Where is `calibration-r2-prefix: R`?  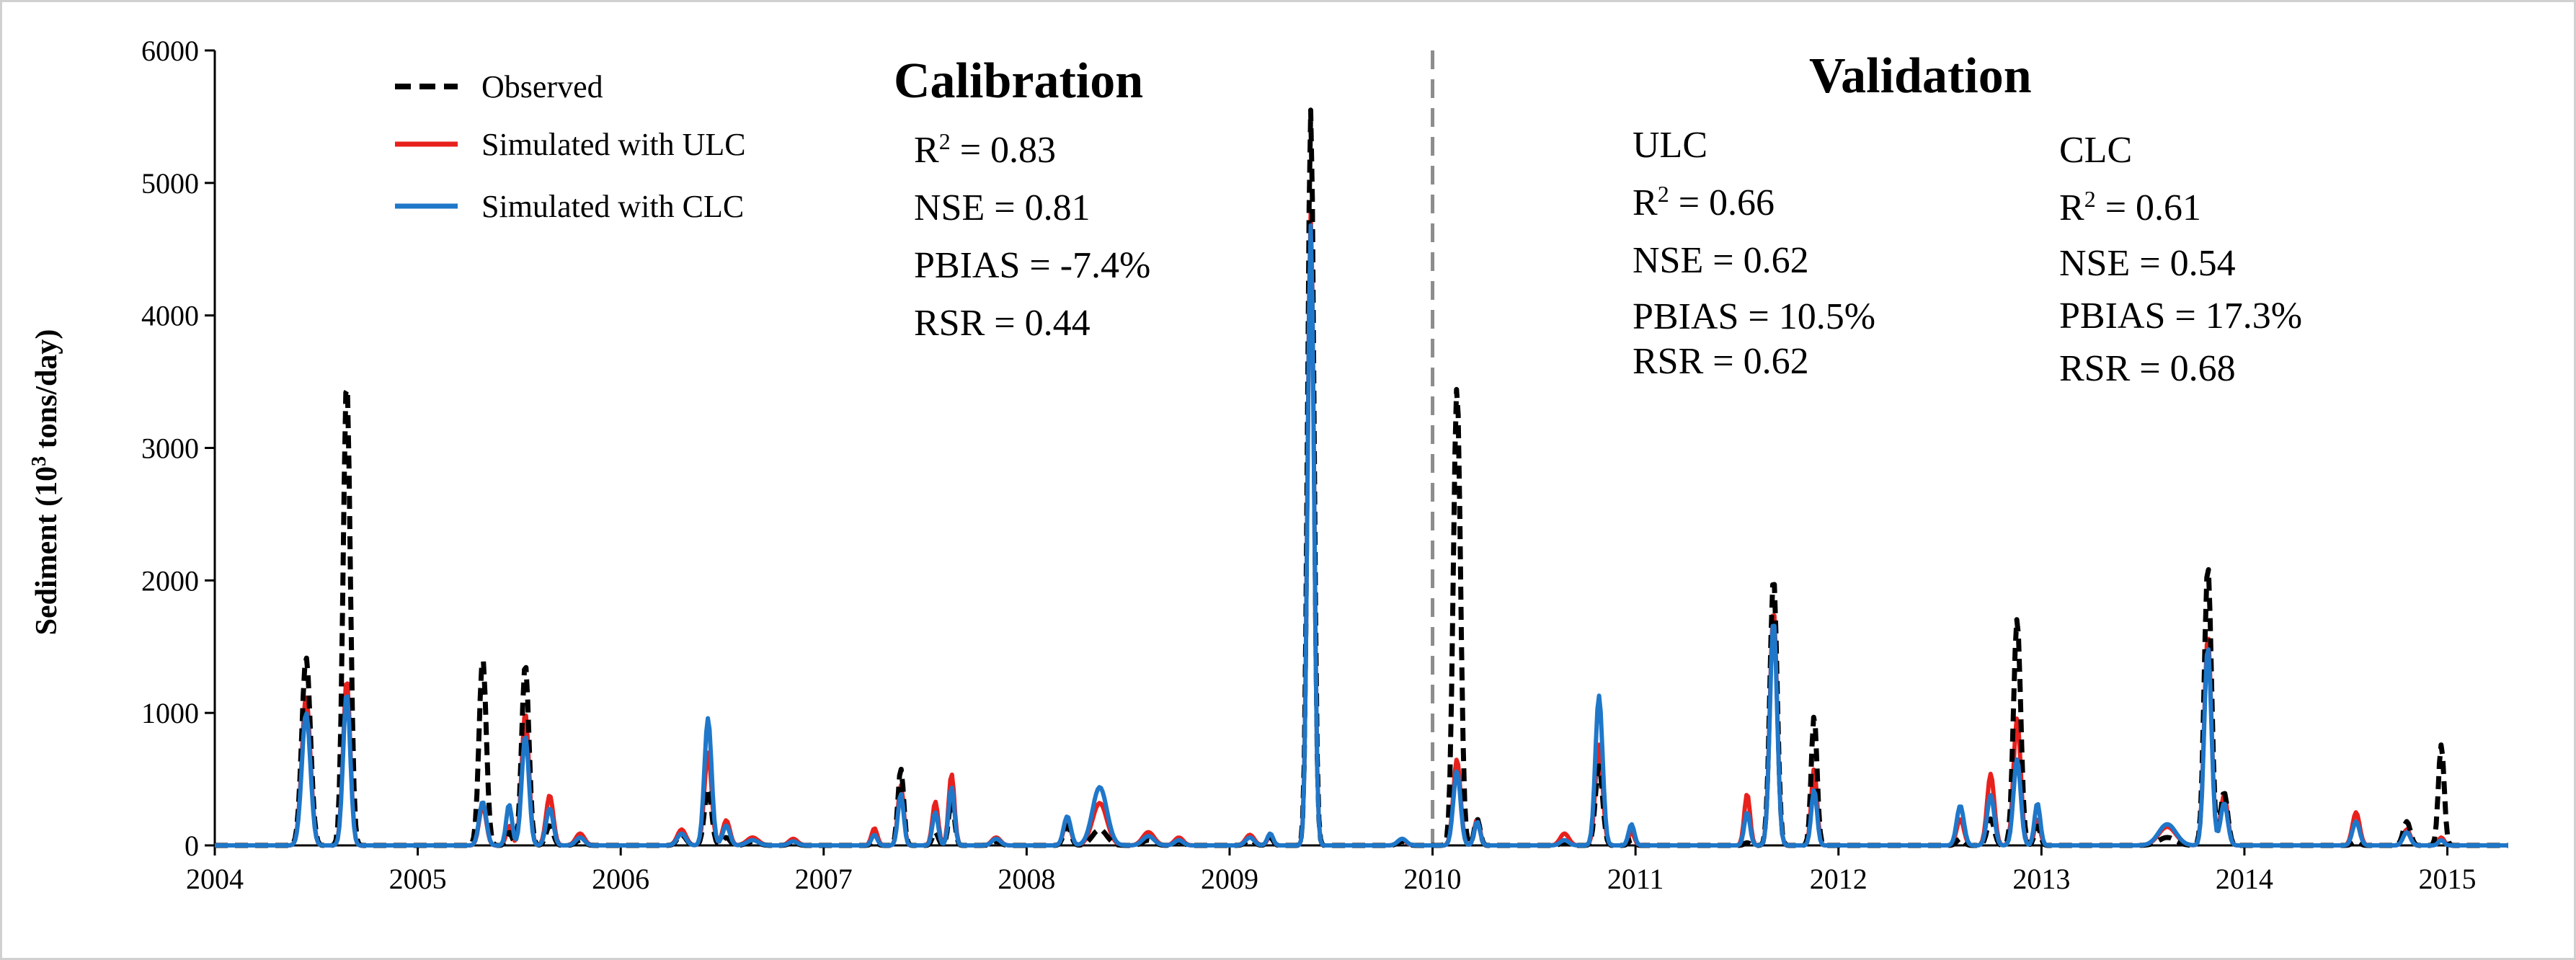
calibration-r2-prefix: R is located at coordinates (926, 150).